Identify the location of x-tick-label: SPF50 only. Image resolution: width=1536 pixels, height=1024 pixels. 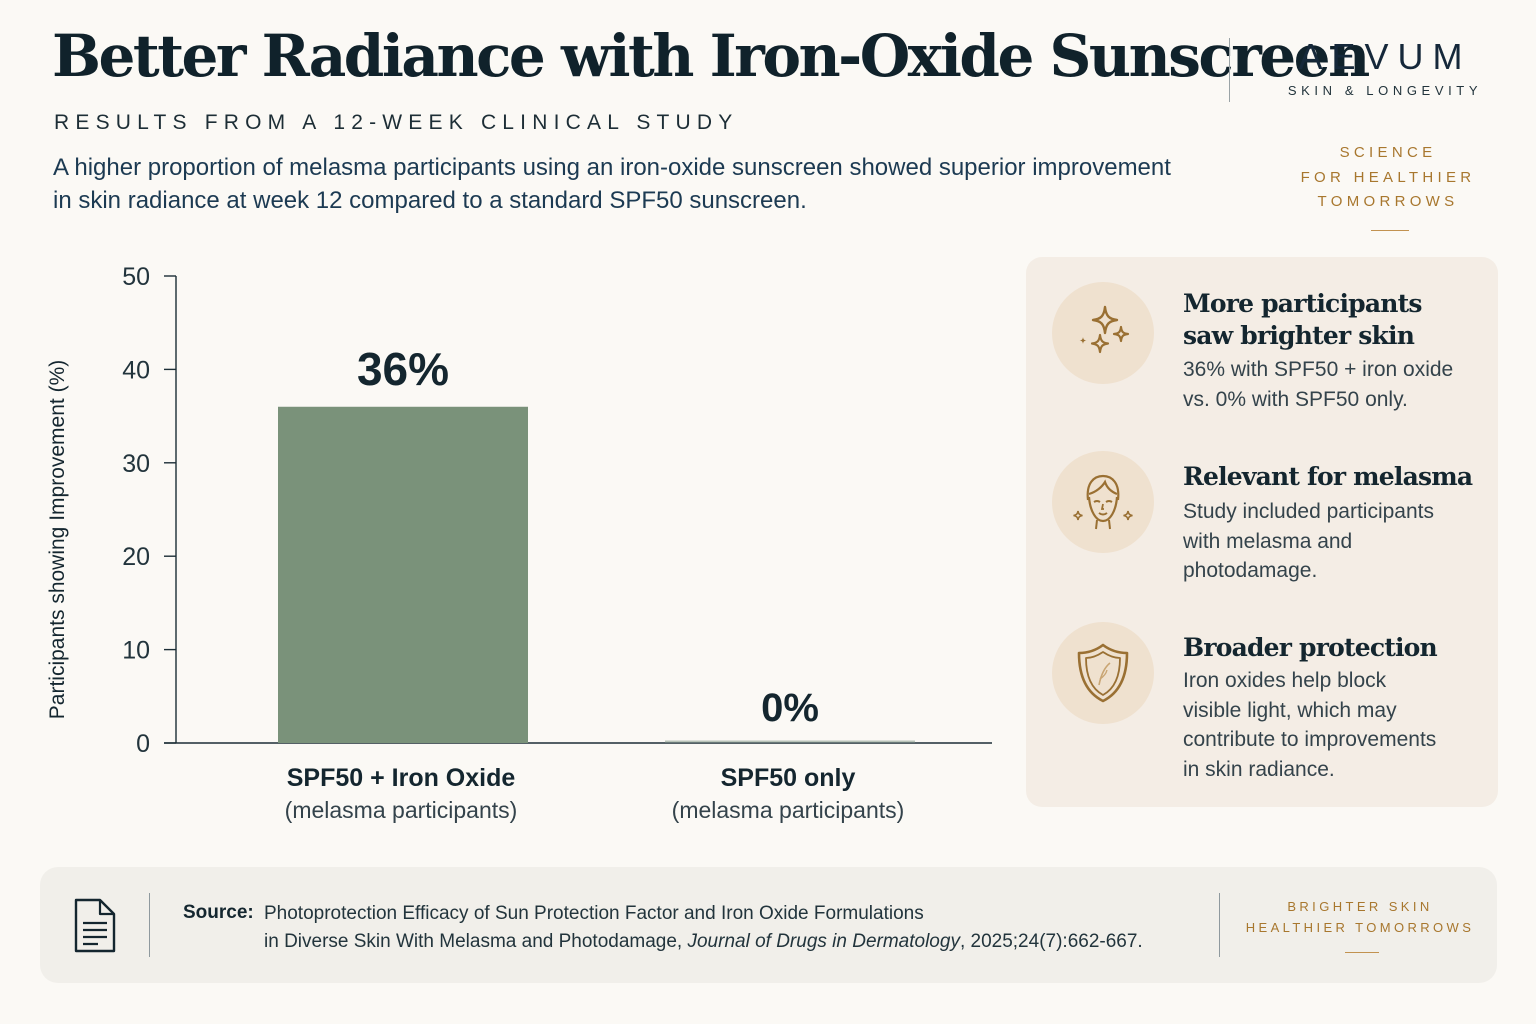
(788, 778).